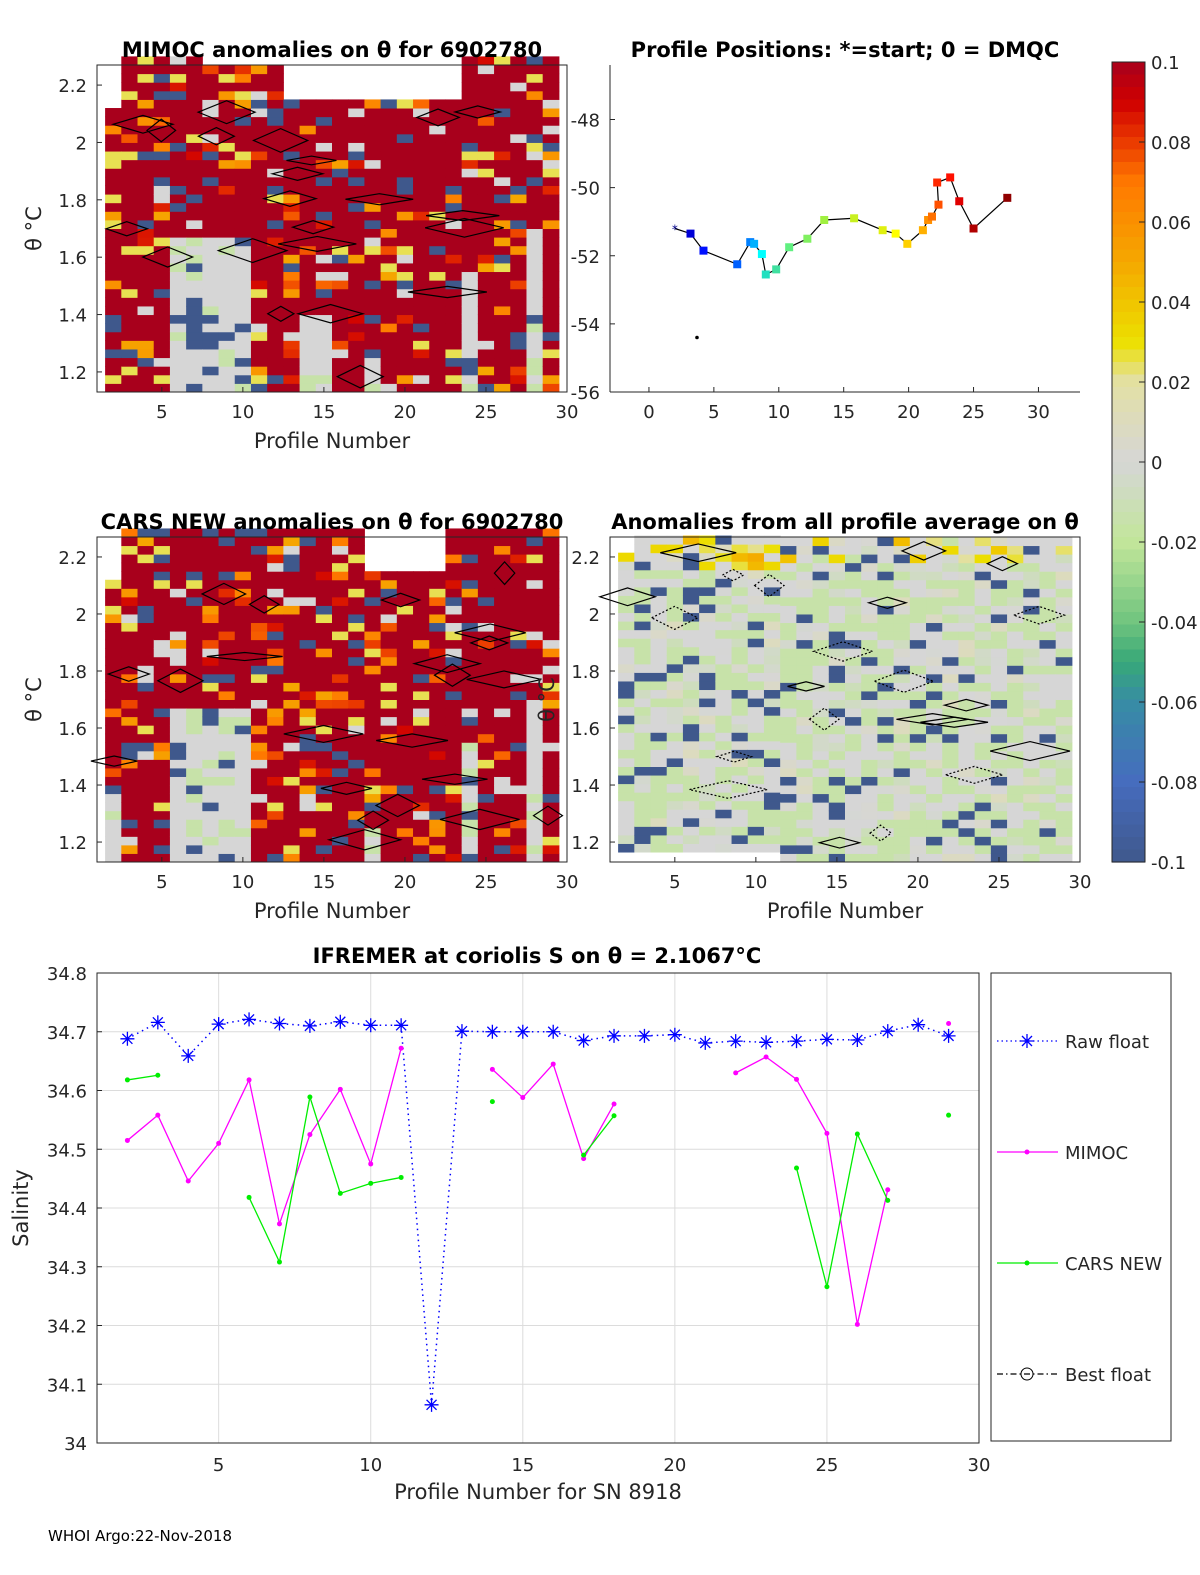  What do you see at coordinates (34, 699) in the screenshot?
I see `y-axis-label: θ °C` at bounding box center [34, 699].